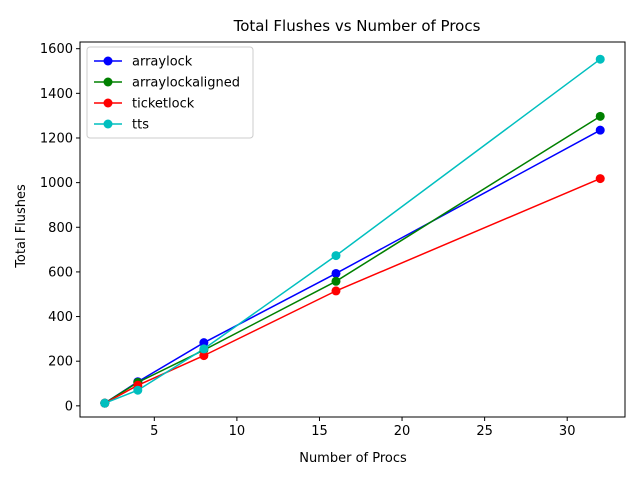 This screenshot has height=480, width=640. I want to click on x-tick-label: 20, so click(402, 431).